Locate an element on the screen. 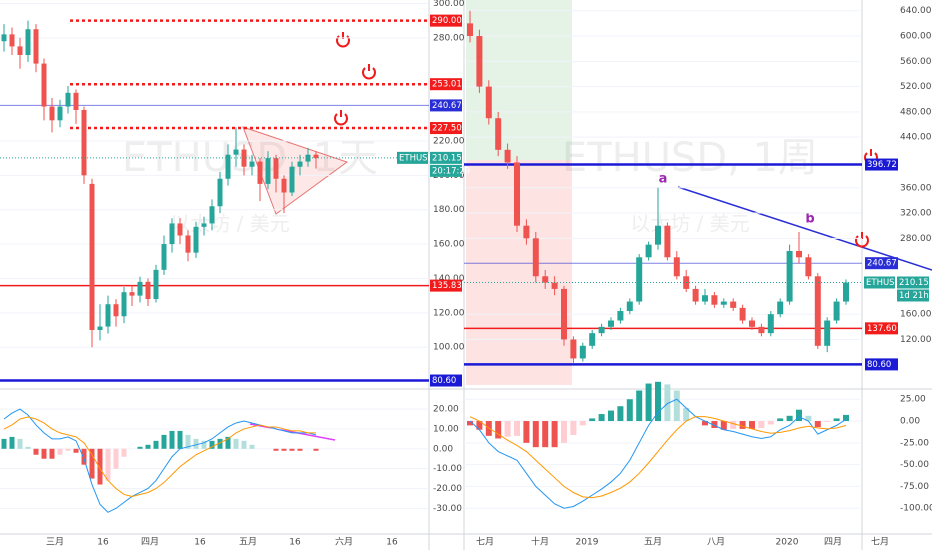 The image size is (932, 550). watermark-sub: 以太坊 / 美元 is located at coordinates (229, 224).